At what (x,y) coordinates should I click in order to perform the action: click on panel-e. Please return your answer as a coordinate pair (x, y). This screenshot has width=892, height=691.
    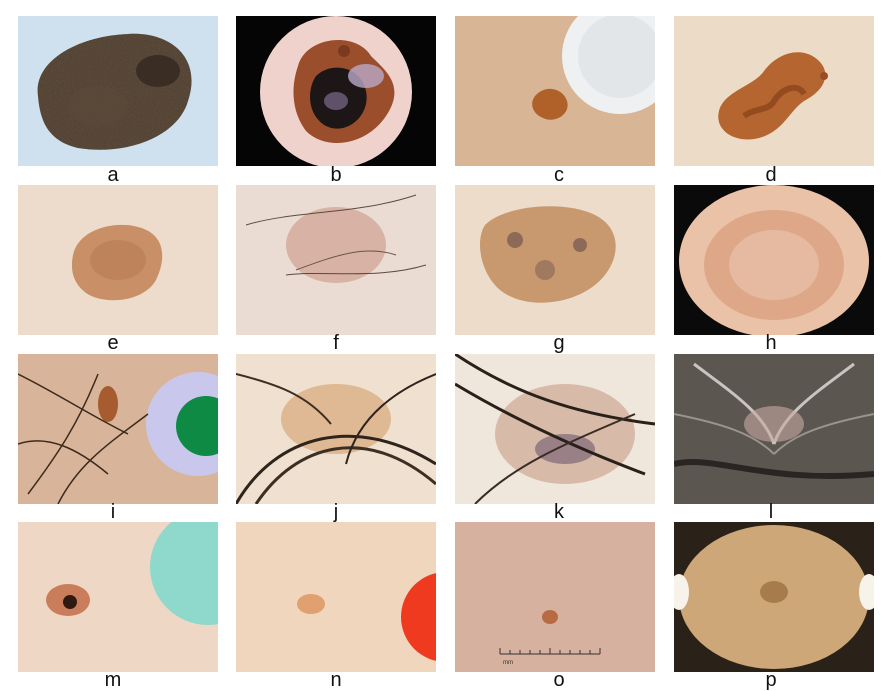
    Looking at the image, I should click on (118, 260).